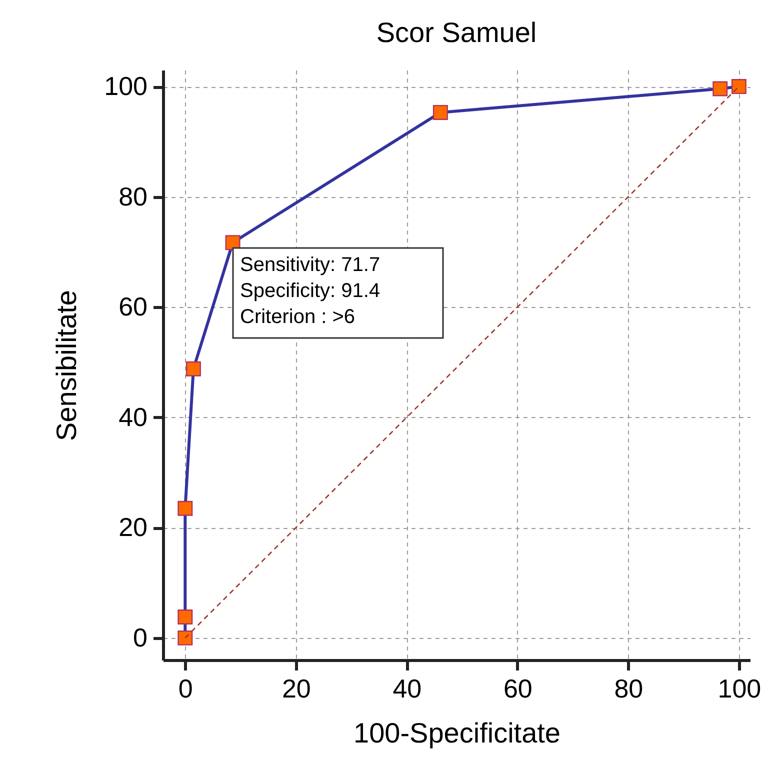 This screenshot has height=772, width=774. Describe the element at coordinates (407, 689) in the screenshot. I see `x-tick-label: 40` at that location.